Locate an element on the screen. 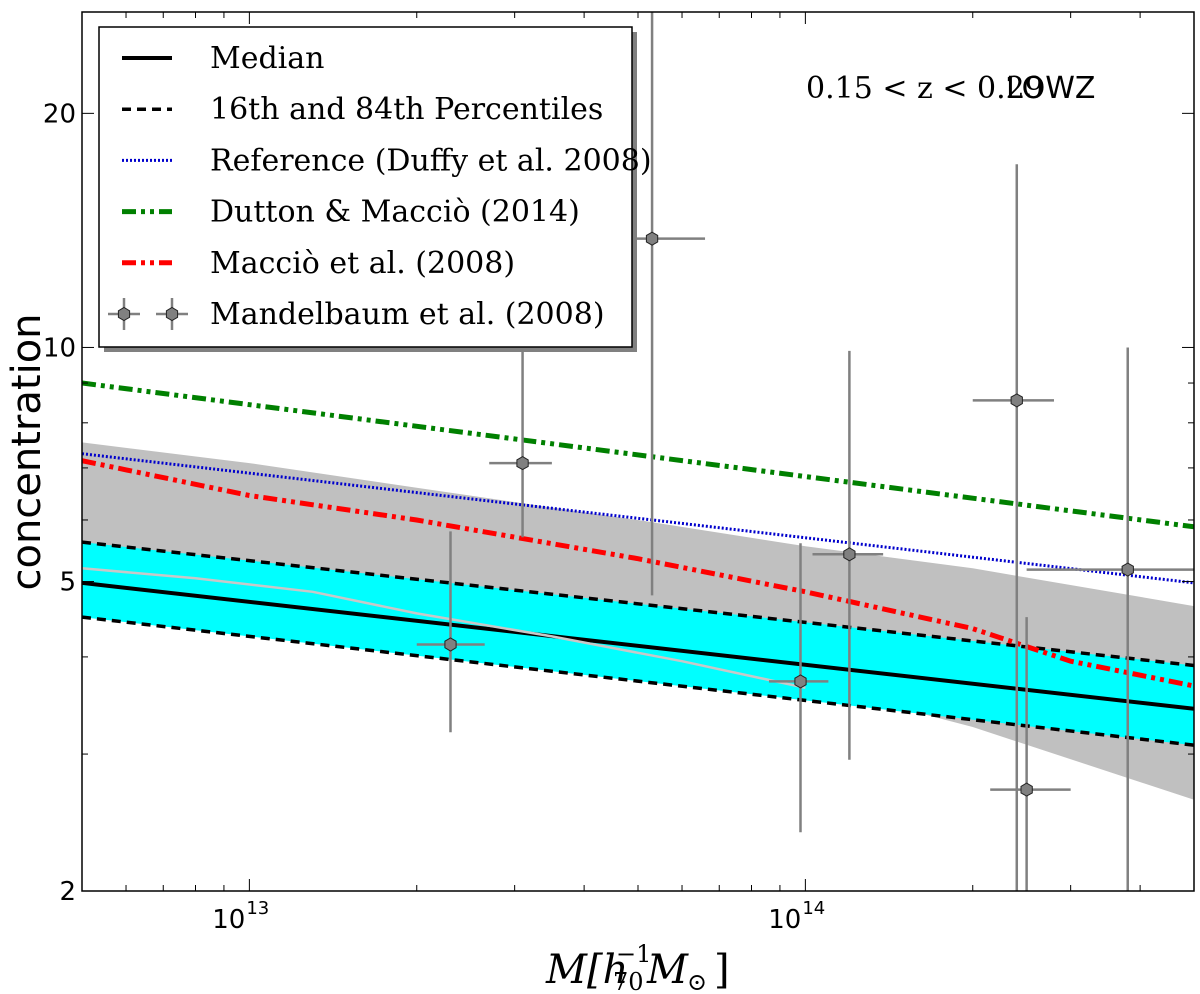 This screenshot has height=994, width=1200. series-16th-and-84th-percentiles is located at coordinates (638, 604).